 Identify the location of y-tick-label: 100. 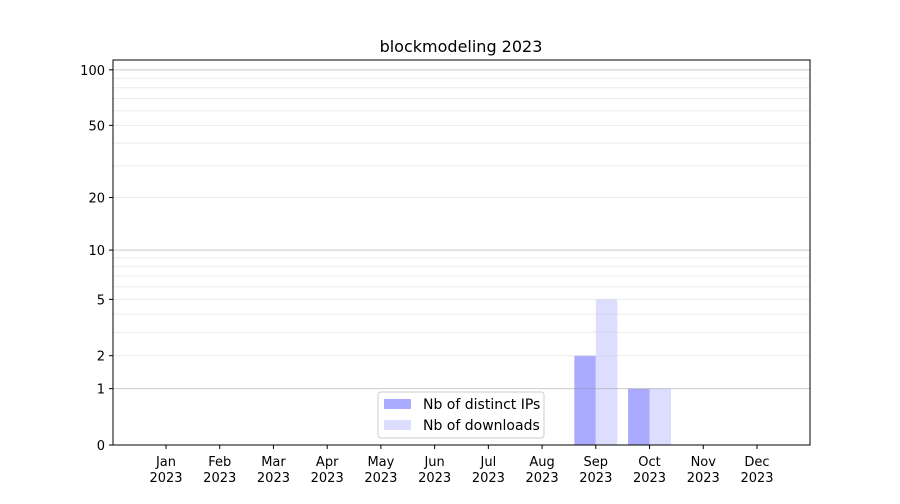
(92, 71).